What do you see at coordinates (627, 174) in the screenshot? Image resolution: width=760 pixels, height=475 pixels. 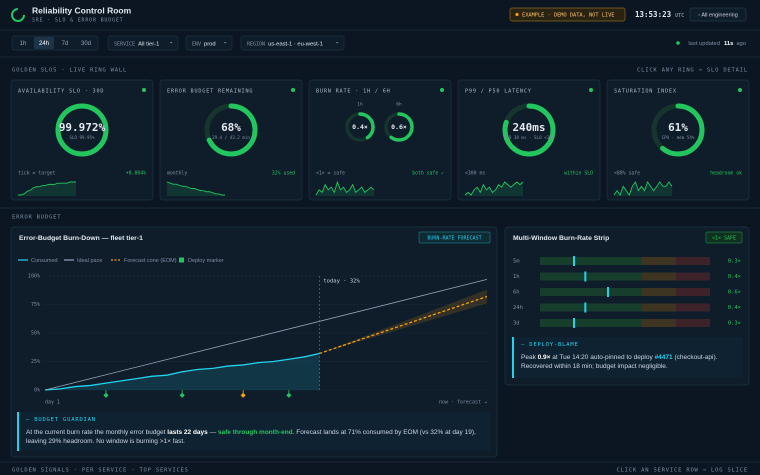 I see `card-foot: <80% safe` at bounding box center [627, 174].